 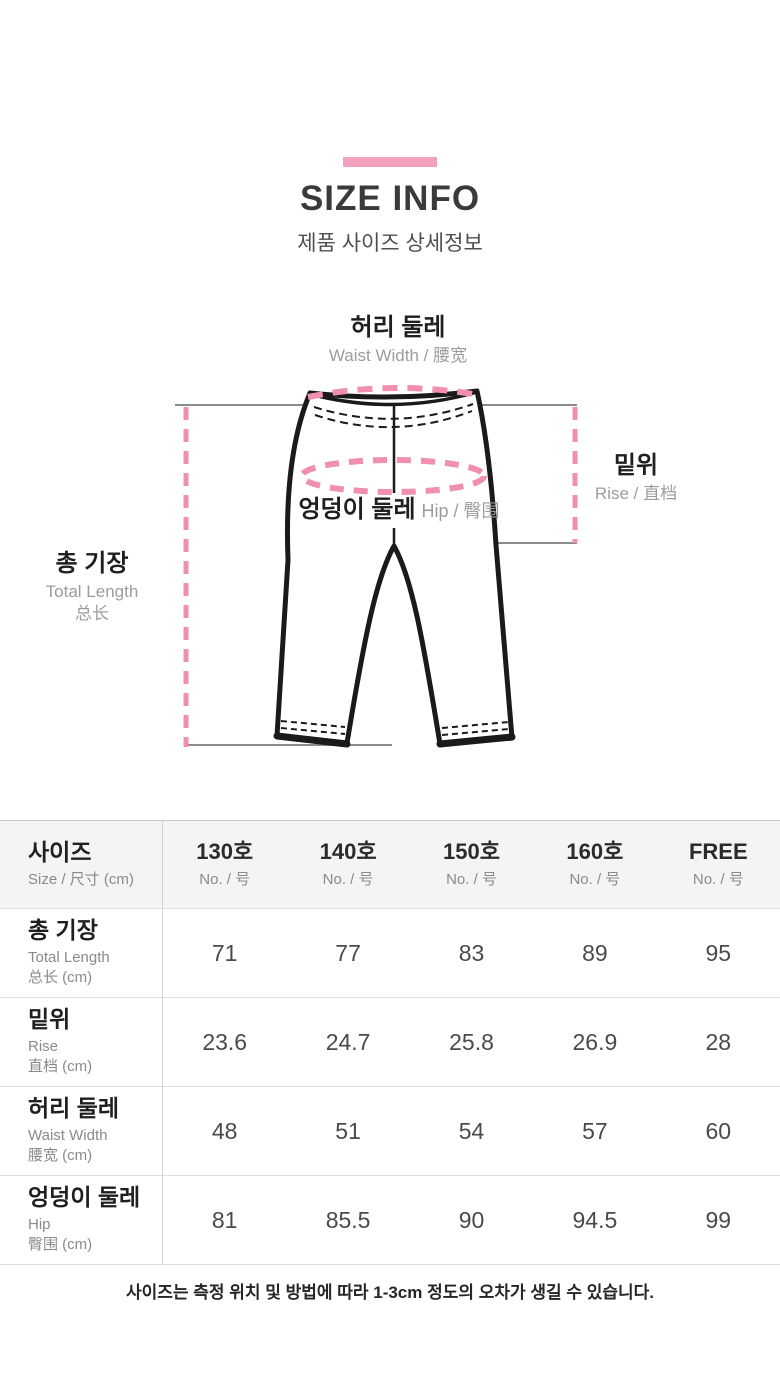 I want to click on cell-value: 77, so click(x=348, y=952).